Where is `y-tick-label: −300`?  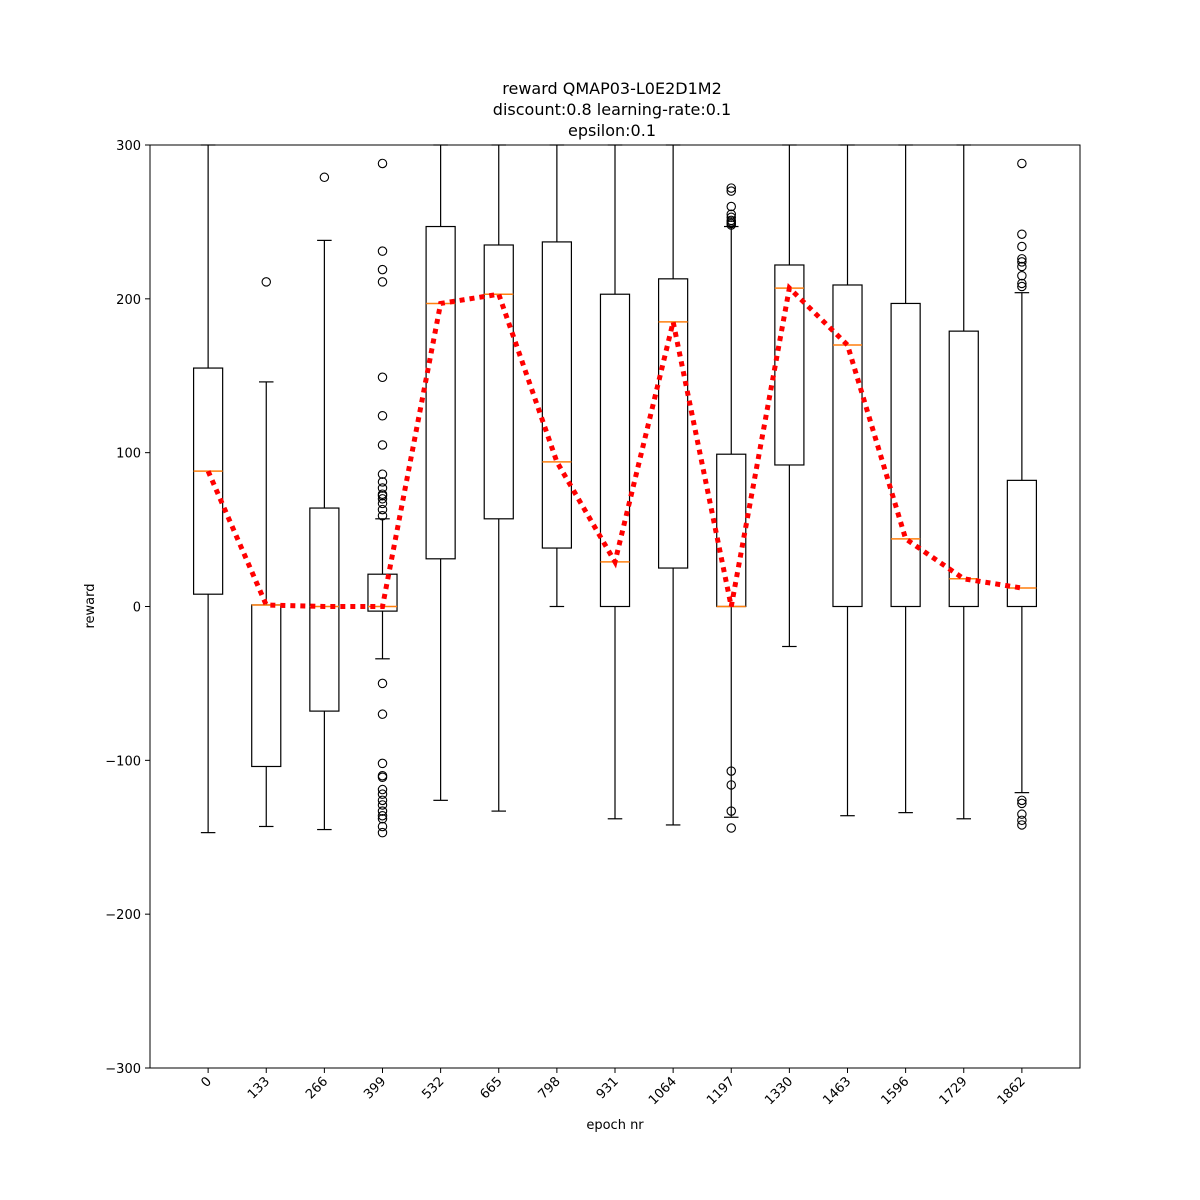
y-tick-label: −300 is located at coordinates (123, 1069).